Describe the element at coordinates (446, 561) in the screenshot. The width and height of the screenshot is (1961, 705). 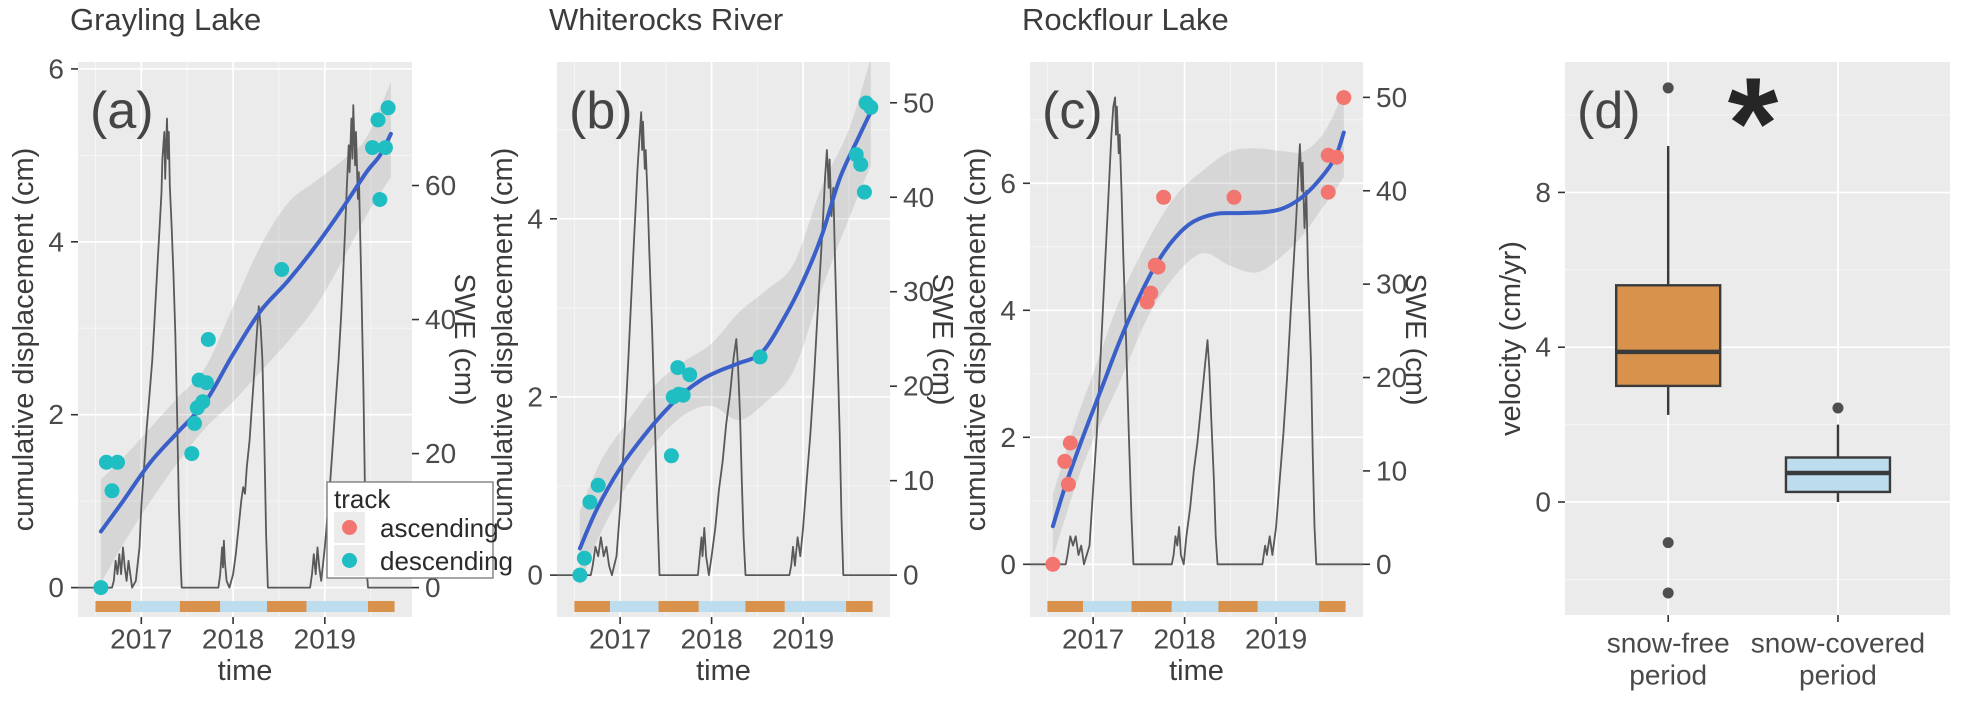
I see `legend-label-descending: descending` at that location.